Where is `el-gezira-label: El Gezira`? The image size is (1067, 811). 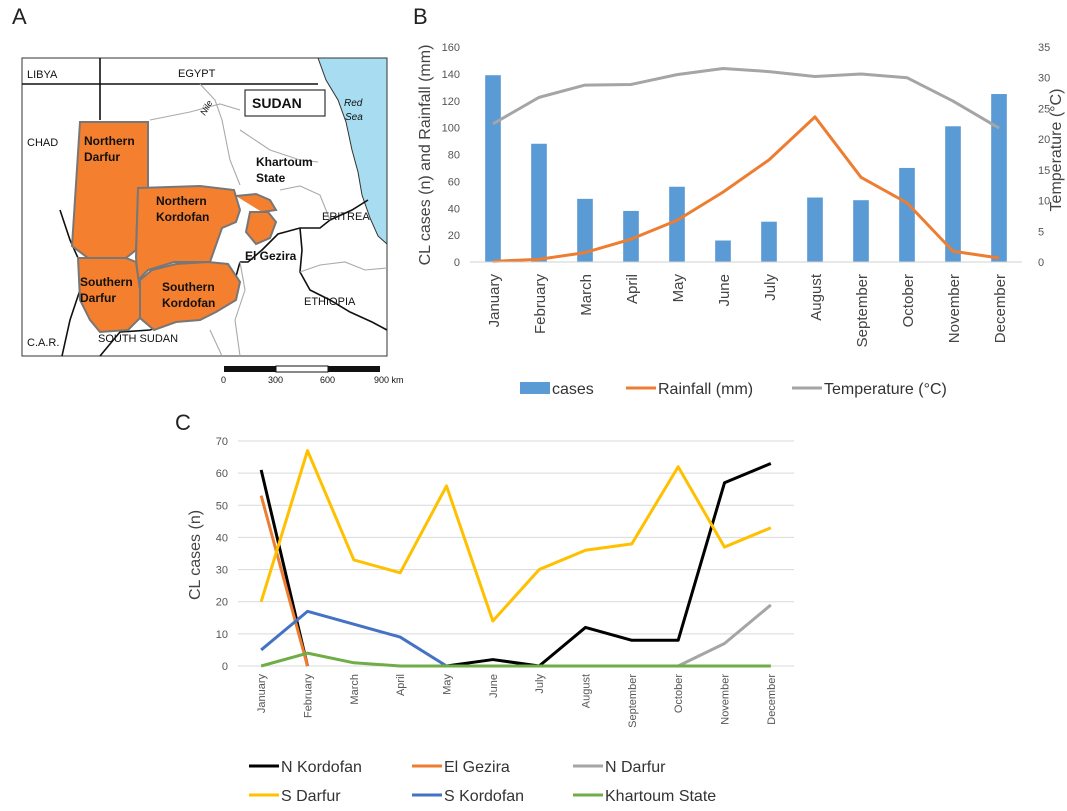
el-gezira-label: El Gezira is located at coordinates (271, 256).